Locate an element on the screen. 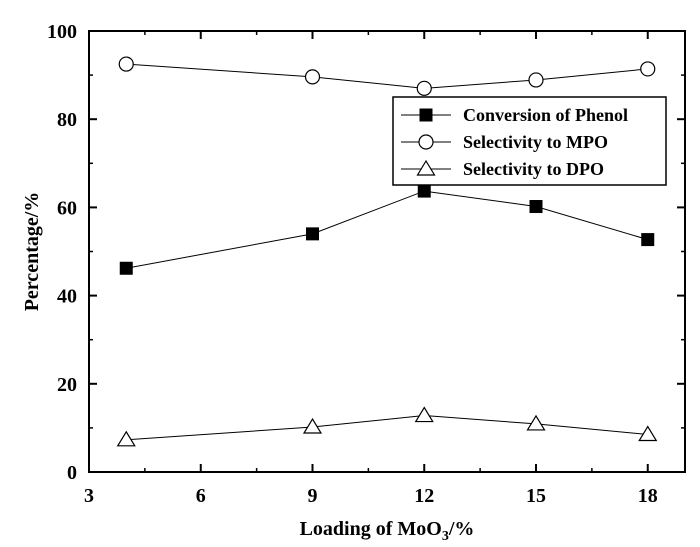  x-axis-title-main: Loading of MoO is located at coordinates (371, 529).